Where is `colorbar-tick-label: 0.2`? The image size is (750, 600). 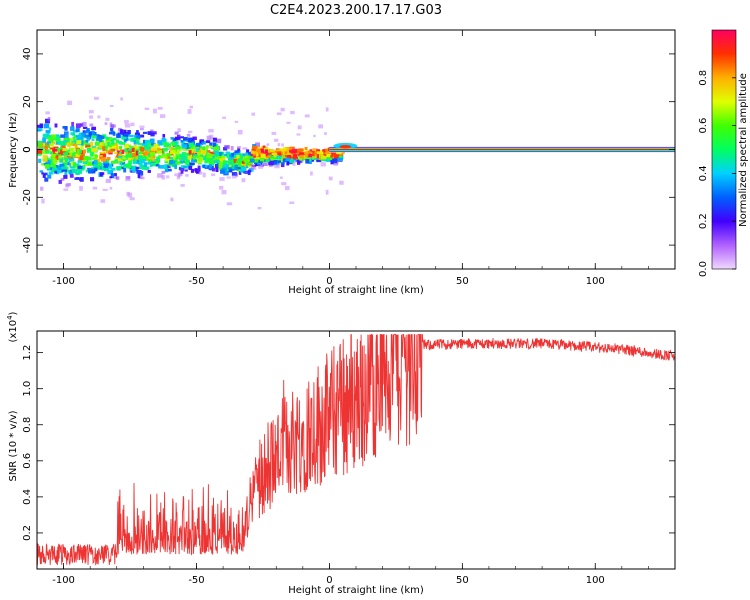 colorbar-tick-label: 0.2 is located at coordinates (703, 221).